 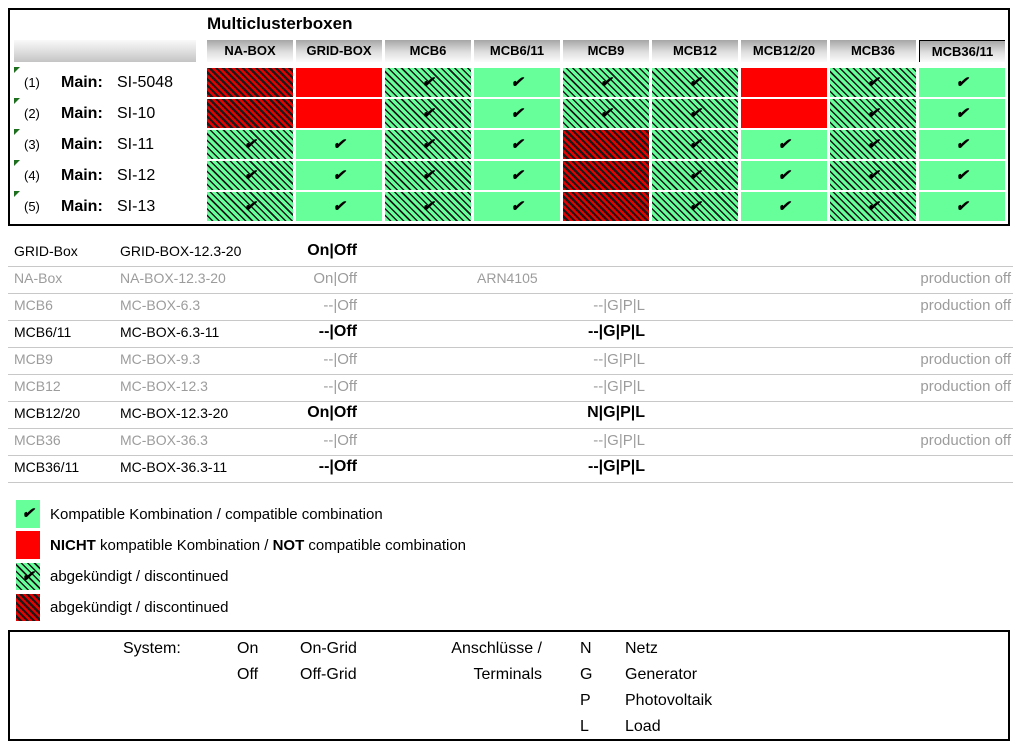 I want to click on terminals-label-en: Terminals, so click(x=507, y=674).